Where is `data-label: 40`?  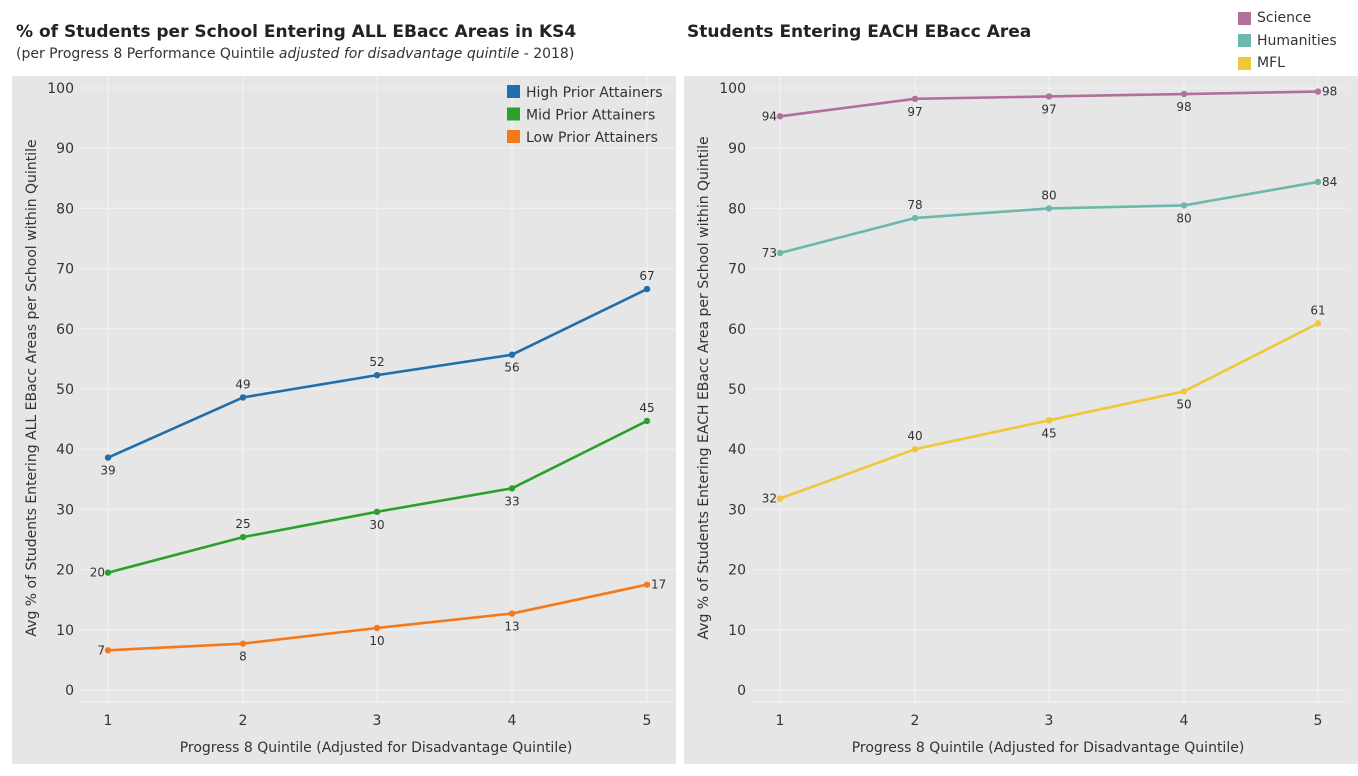
data-label: 40 is located at coordinates (914, 436).